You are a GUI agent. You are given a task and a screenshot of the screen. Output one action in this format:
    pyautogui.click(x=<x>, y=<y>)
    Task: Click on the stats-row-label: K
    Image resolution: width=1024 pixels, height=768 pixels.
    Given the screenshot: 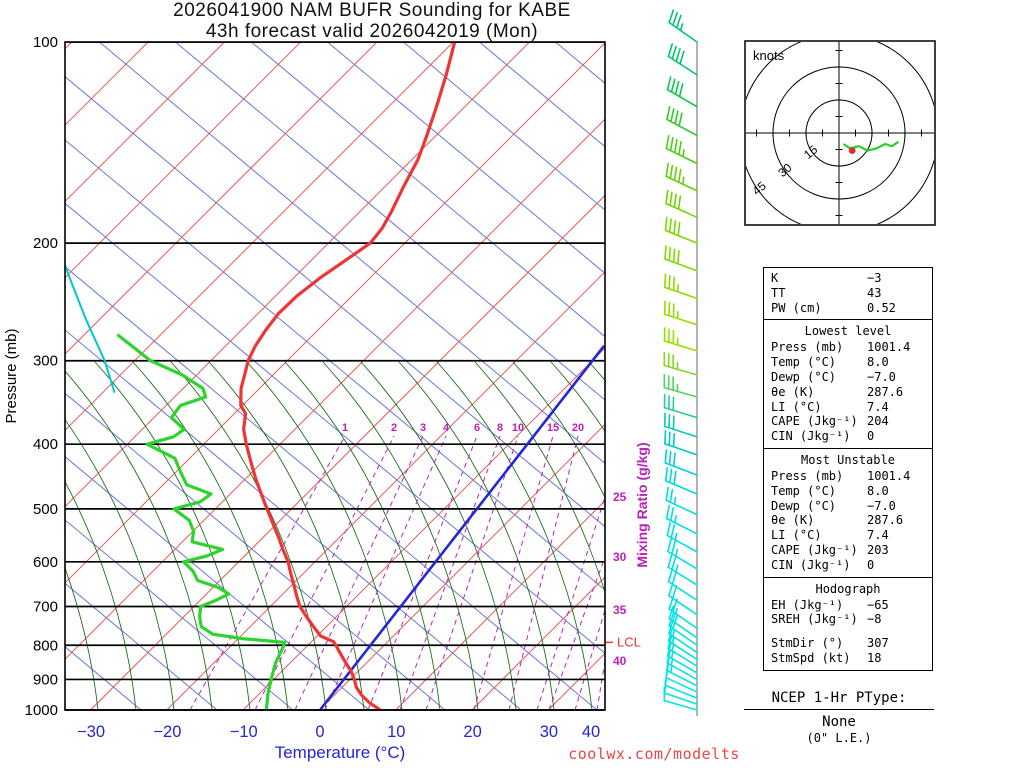 What is the action you would take?
    pyautogui.click(x=775, y=278)
    